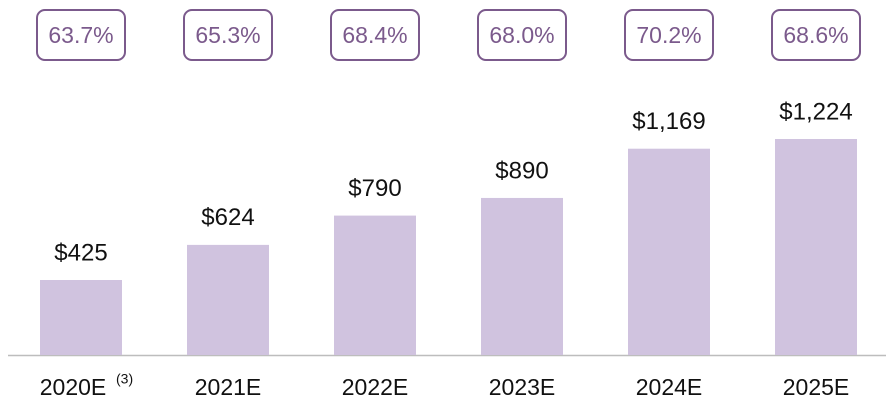 The image size is (886, 404). I want to click on x-tick-label: 2022E, so click(375, 387).